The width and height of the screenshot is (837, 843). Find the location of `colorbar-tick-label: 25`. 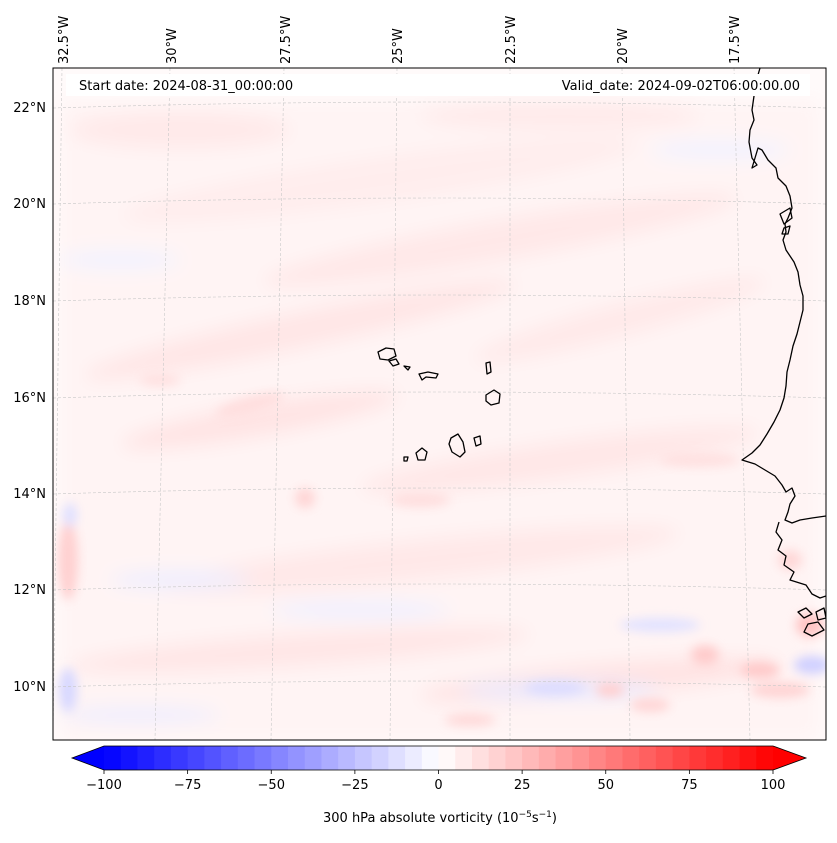

colorbar-tick-label: 25 is located at coordinates (522, 785).